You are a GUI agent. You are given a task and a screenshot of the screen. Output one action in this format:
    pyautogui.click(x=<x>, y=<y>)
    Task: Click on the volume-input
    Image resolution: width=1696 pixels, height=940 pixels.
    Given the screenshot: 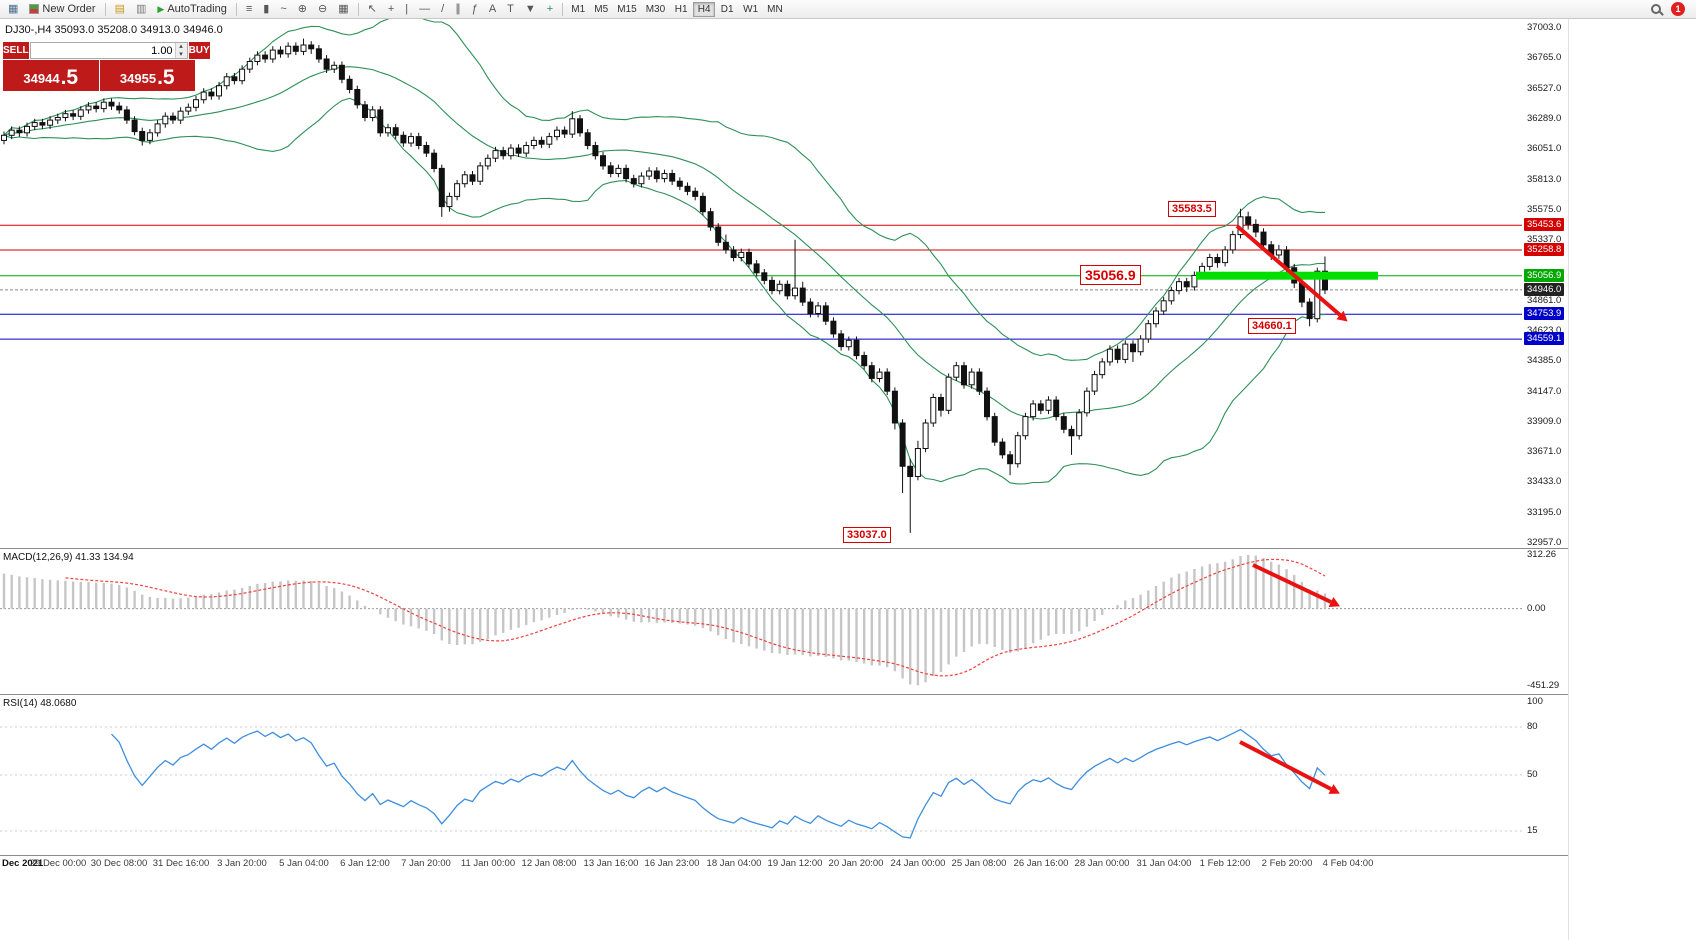 What is the action you would take?
    pyautogui.click(x=102, y=50)
    